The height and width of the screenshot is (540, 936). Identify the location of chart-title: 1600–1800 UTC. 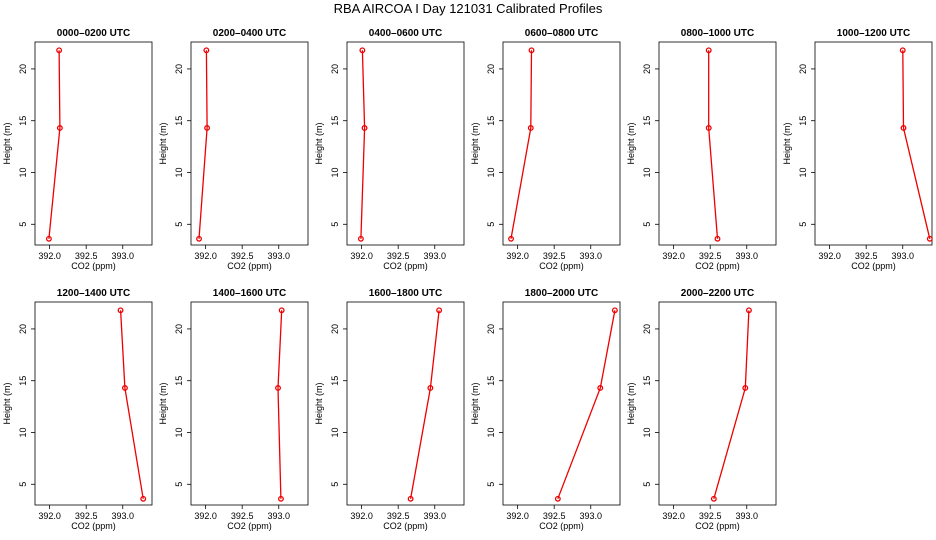
(405, 293).